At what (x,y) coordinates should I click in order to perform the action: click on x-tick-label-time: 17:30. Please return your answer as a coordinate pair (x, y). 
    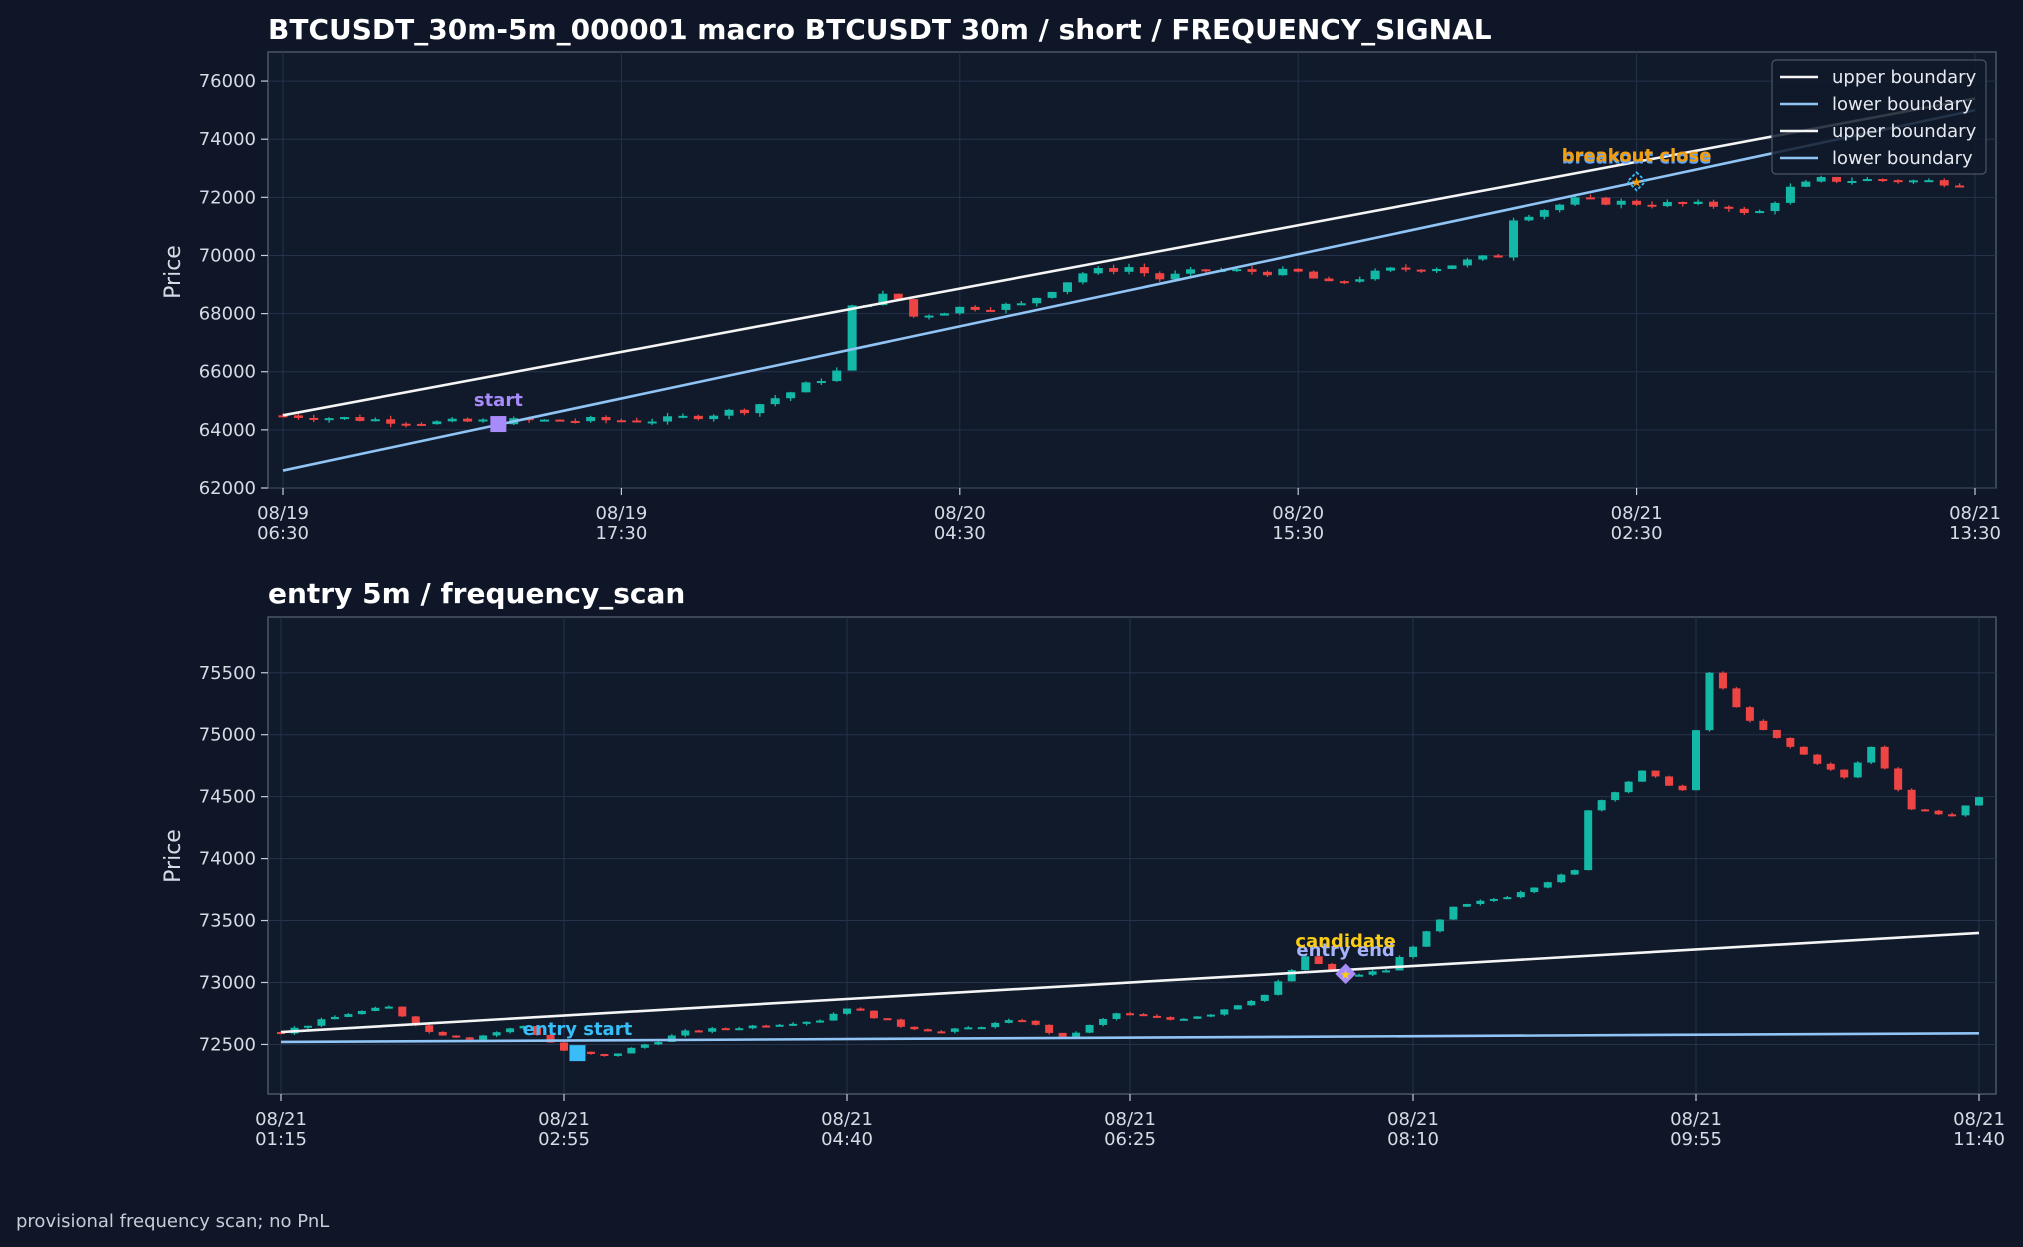
    Looking at the image, I should click on (621, 533).